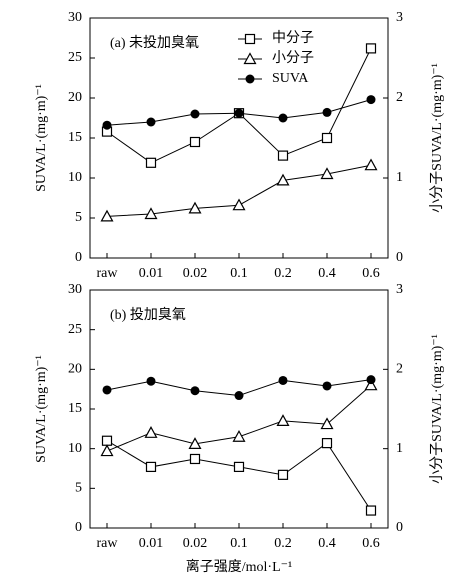 This screenshot has width=473, height=585. I want to click on legend-label: 小分子, so click(293, 58).